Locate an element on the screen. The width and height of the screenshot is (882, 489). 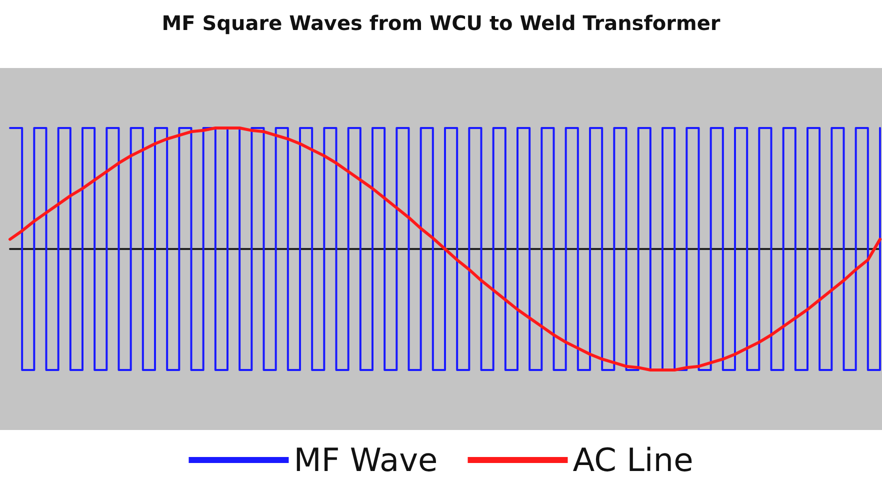
chart-title: MF Square Waves from WCU to Weld Transformer is located at coordinates (441, 23).